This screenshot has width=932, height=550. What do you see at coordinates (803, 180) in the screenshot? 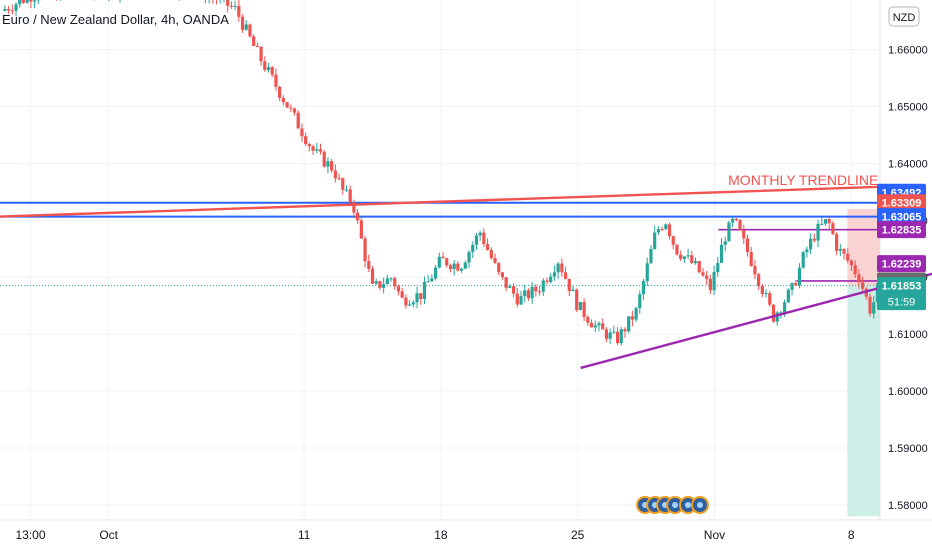
I see `trendline-annotation: MONTHLY TRENDLINE` at bounding box center [803, 180].